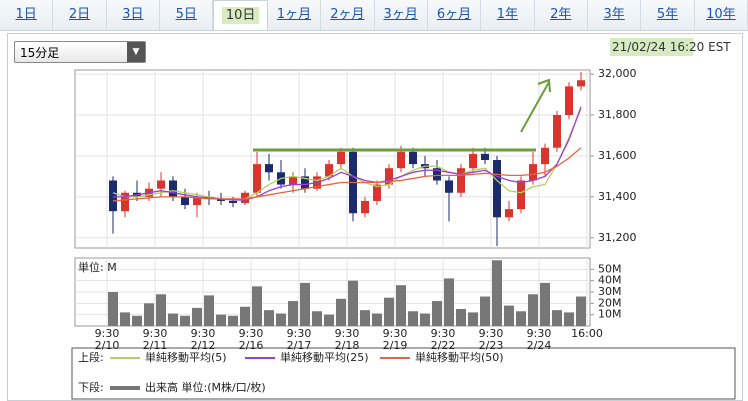  Describe the element at coordinates (91, 387) in the screenshot. I see `legend-lower-label: 下段:` at that location.